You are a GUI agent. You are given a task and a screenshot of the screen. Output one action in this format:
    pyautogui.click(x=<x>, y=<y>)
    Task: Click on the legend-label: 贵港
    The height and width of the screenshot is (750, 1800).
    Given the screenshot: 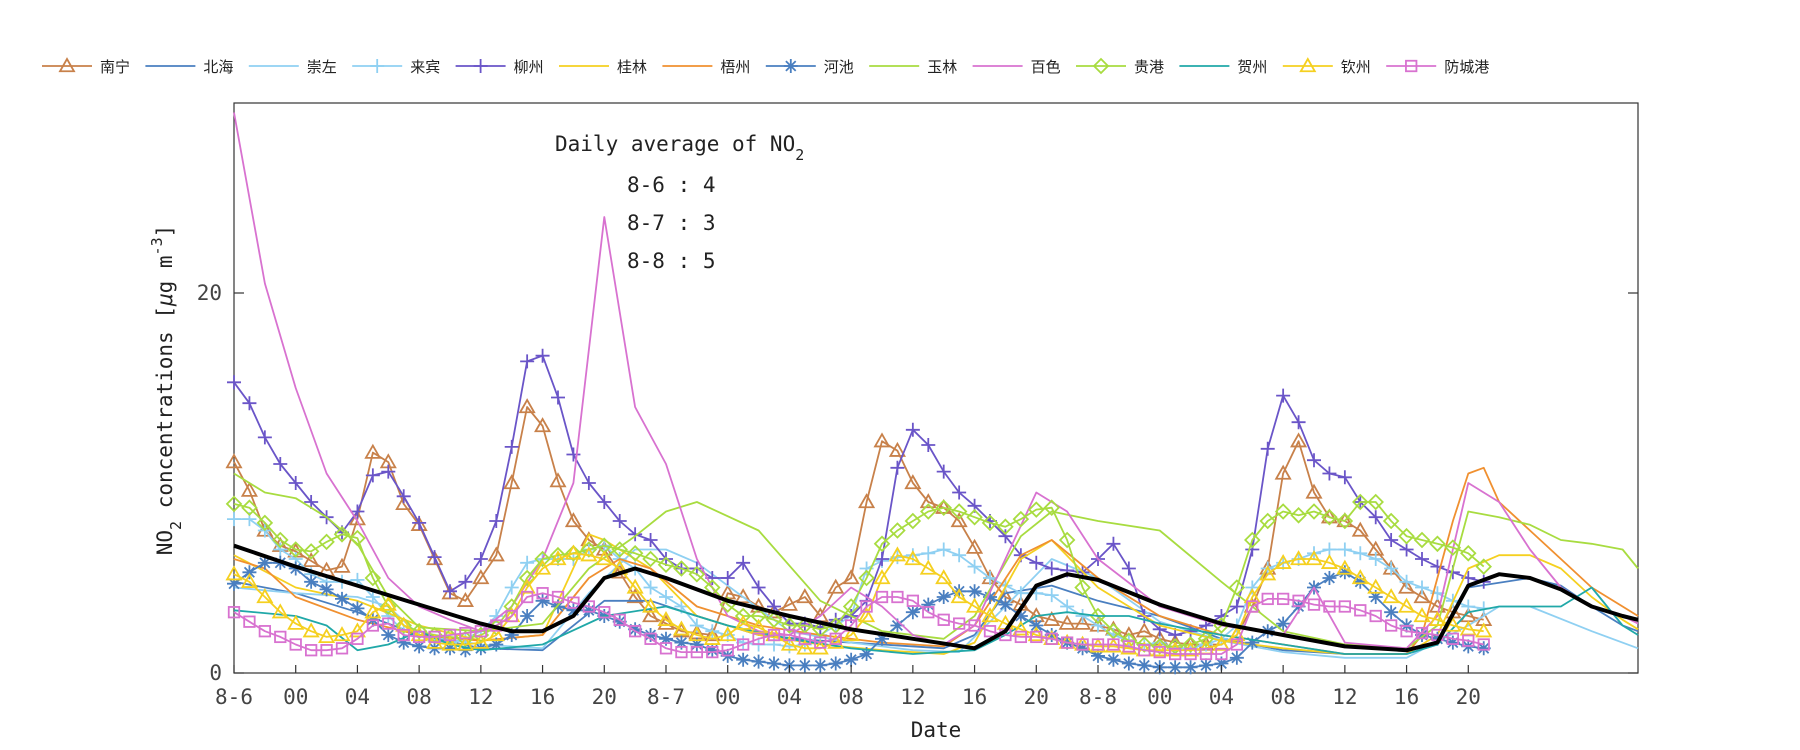 What is the action you would take?
    pyautogui.click(x=1149, y=67)
    